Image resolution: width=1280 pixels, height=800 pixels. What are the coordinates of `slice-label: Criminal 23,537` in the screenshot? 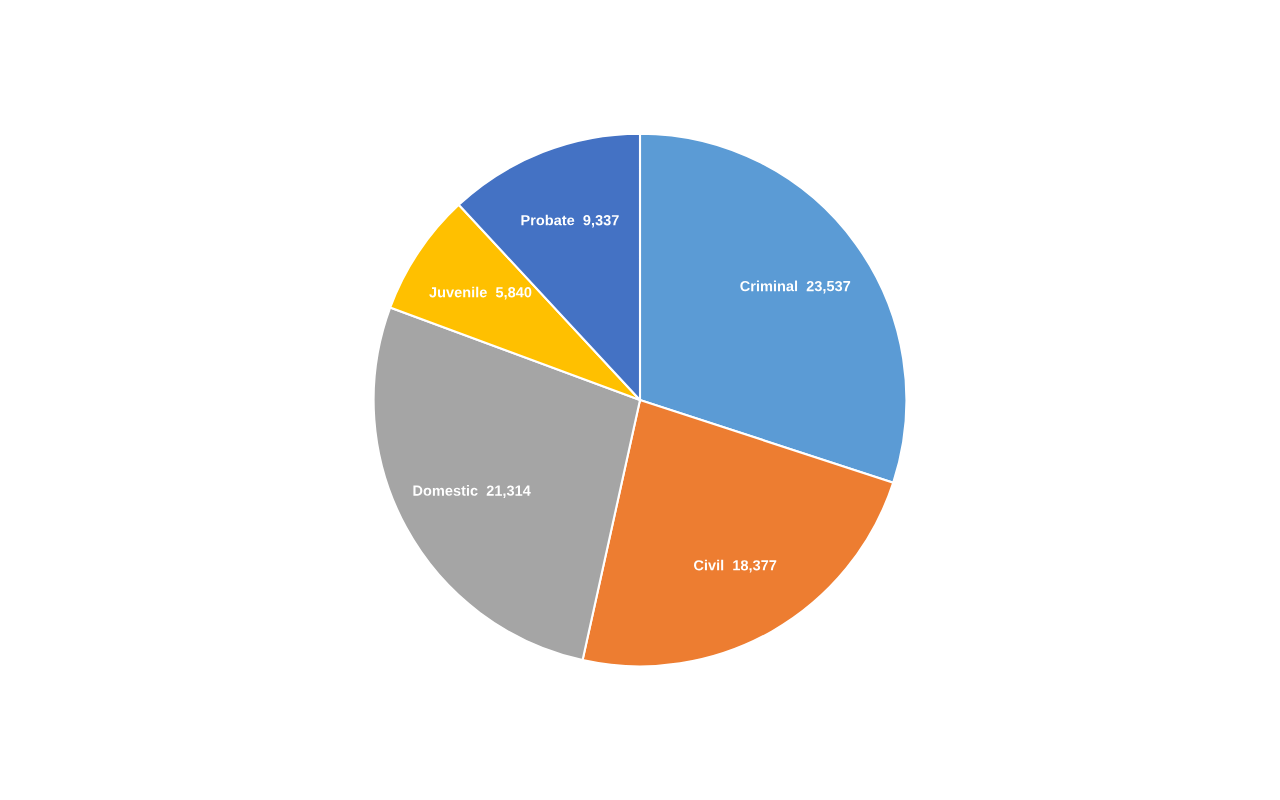 It's located at (795, 287).